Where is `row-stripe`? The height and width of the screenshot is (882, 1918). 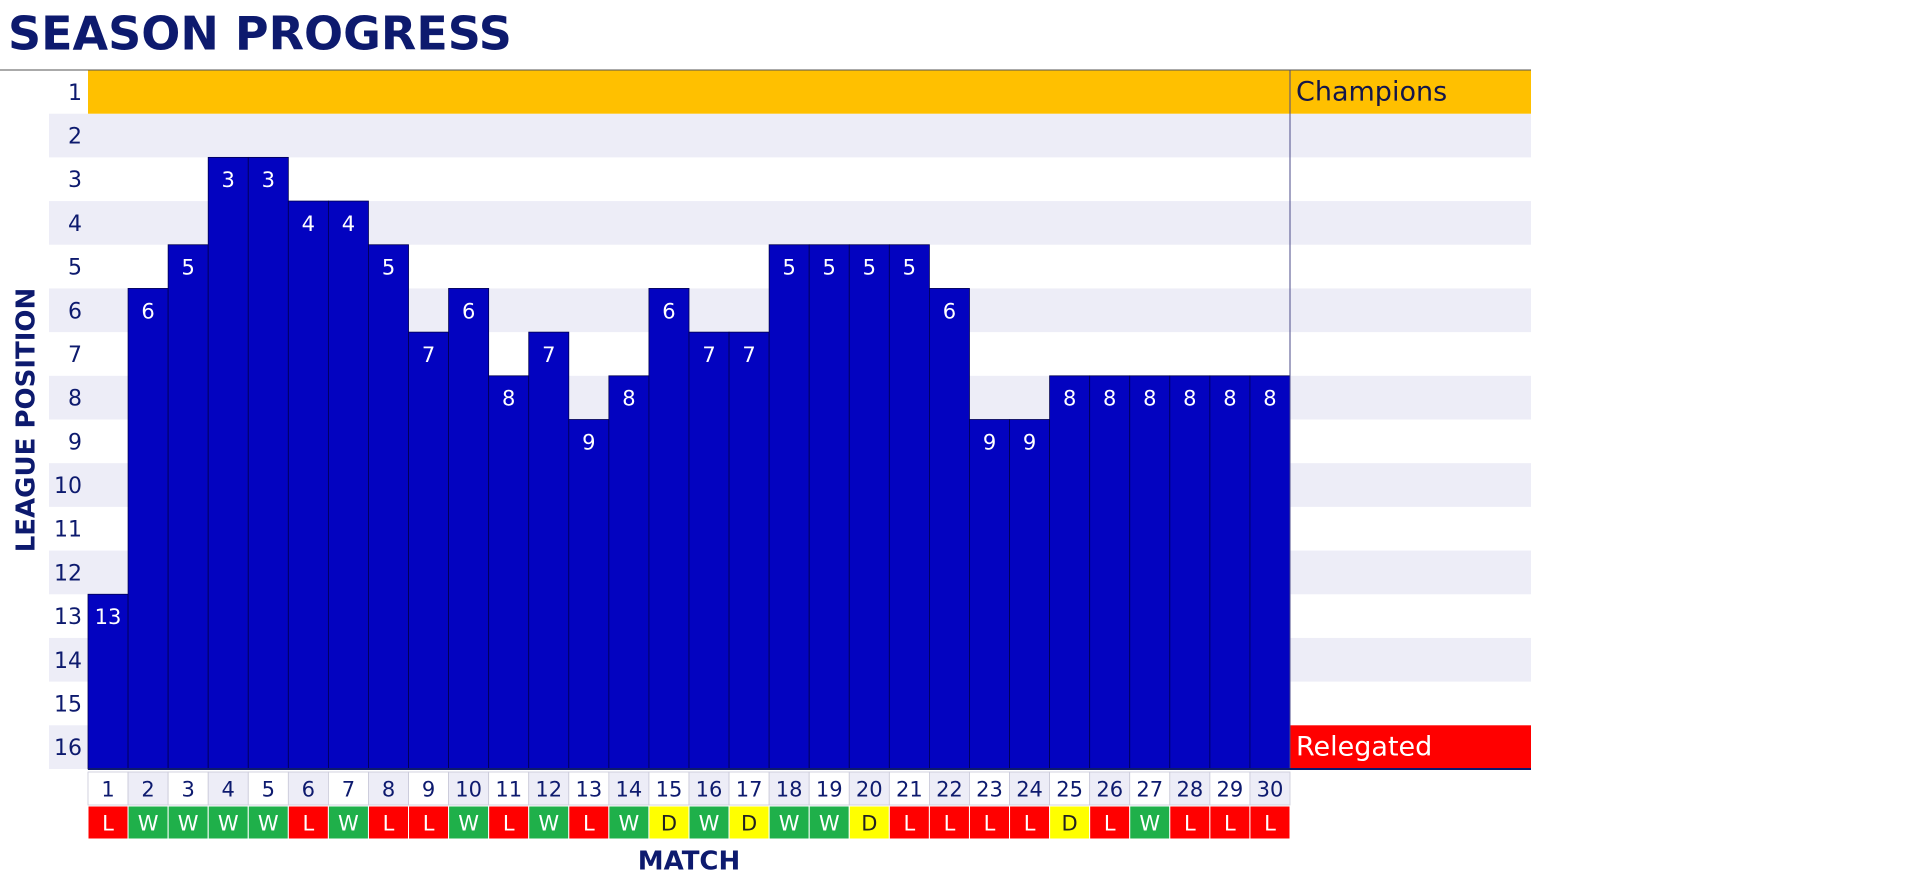 row-stripe is located at coordinates (790, 135).